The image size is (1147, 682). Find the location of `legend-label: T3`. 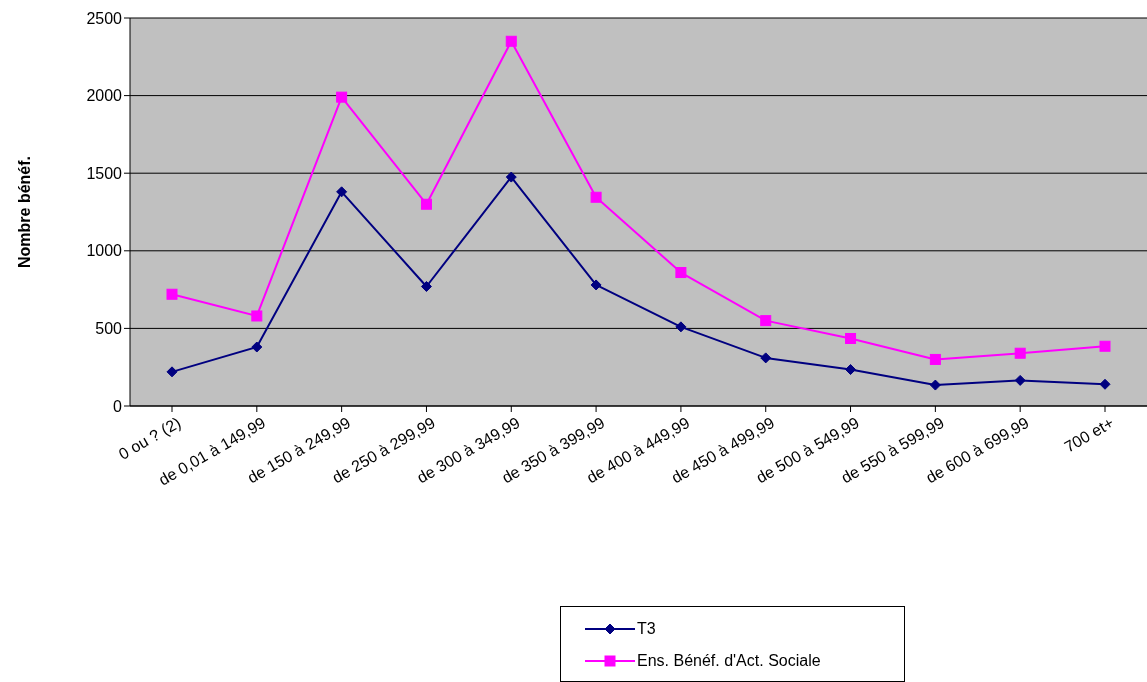

legend-label: T3 is located at coordinates (646, 629).